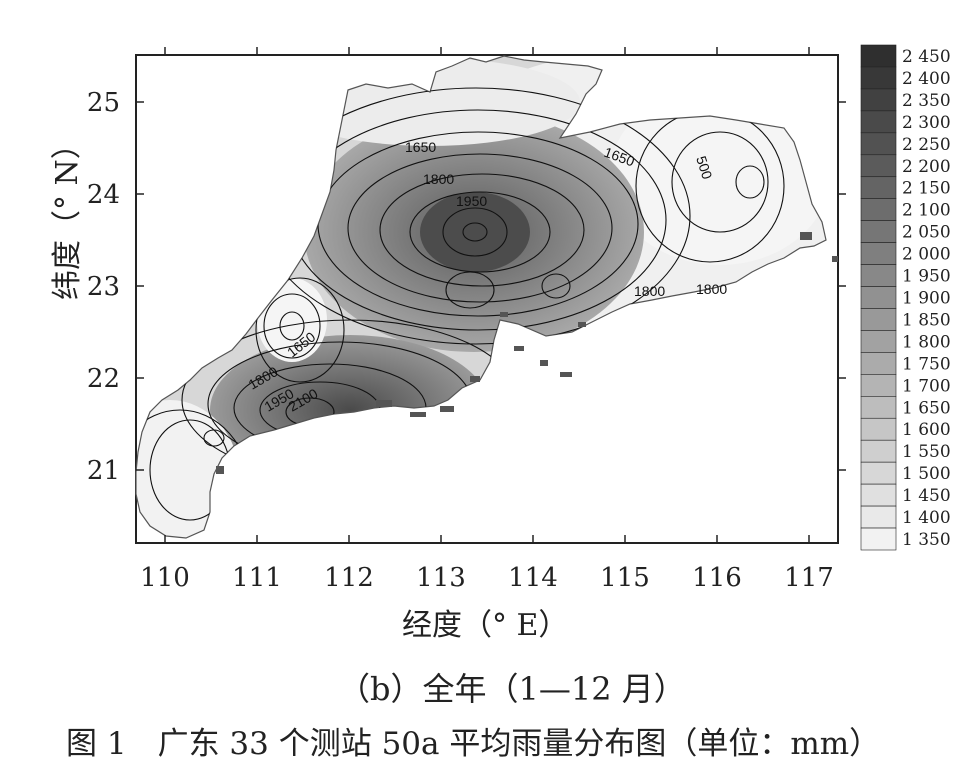 Image resolution: width=972 pixels, height=773 pixels. What do you see at coordinates (926, 145) in the screenshot?
I see `legend-label: 2 250` at bounding box center [926, 145].